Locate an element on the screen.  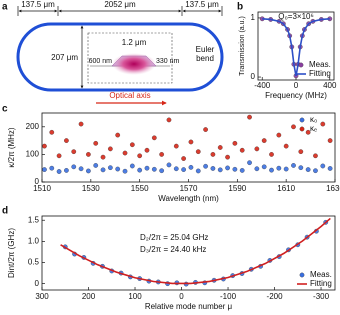
fit-line is located at coordinates (296, 47).